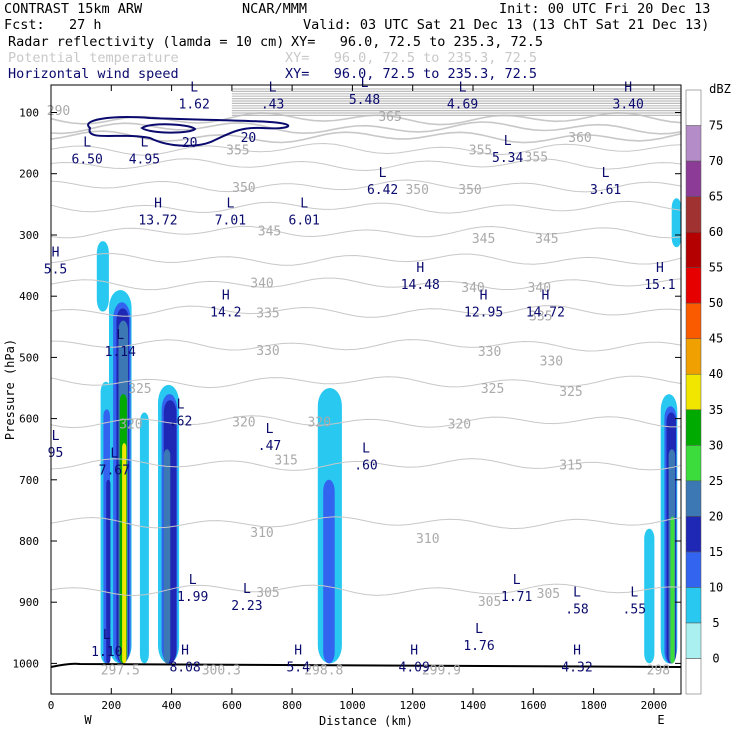 The width and height of the screenshot is (740, 740). I want to click on wind-extremum-value: 13.72, so click(157, 221).